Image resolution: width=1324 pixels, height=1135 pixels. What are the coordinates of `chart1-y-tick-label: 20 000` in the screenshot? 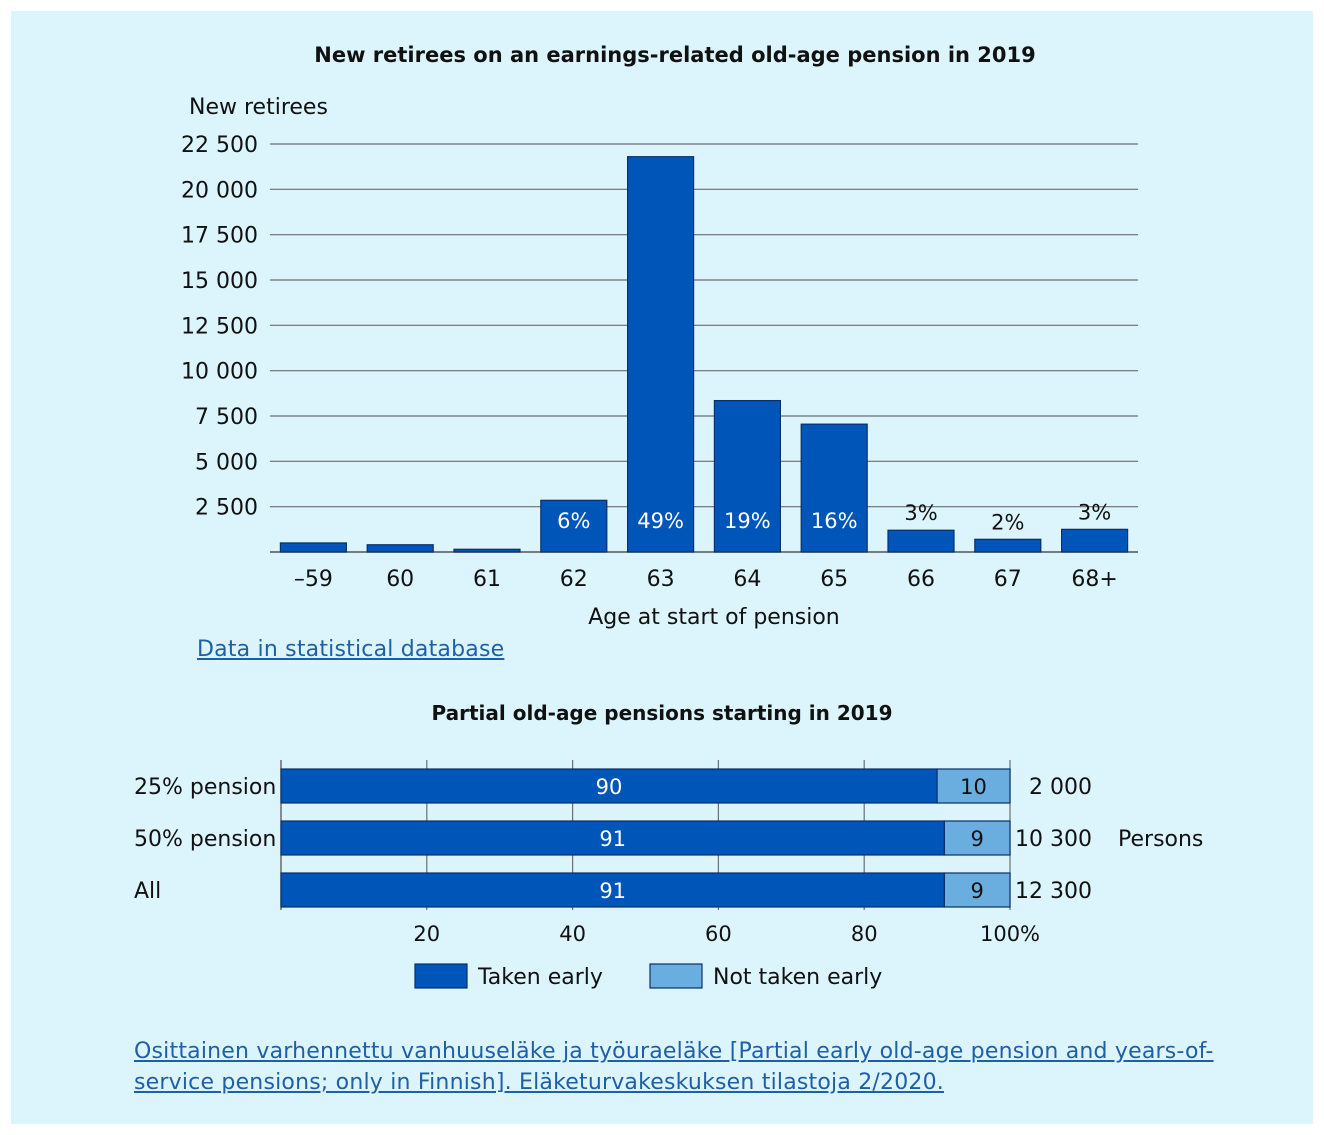 It's located at (219, 190).